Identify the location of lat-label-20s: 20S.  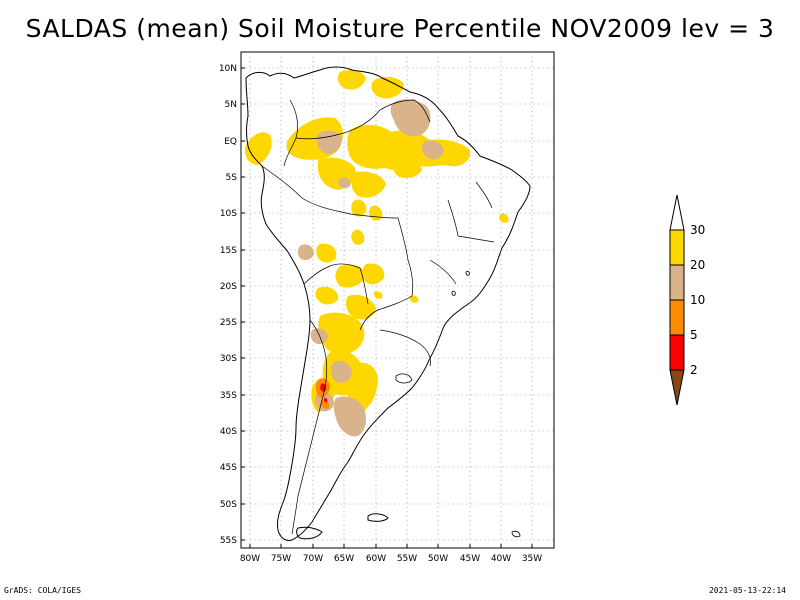
(228, 287).